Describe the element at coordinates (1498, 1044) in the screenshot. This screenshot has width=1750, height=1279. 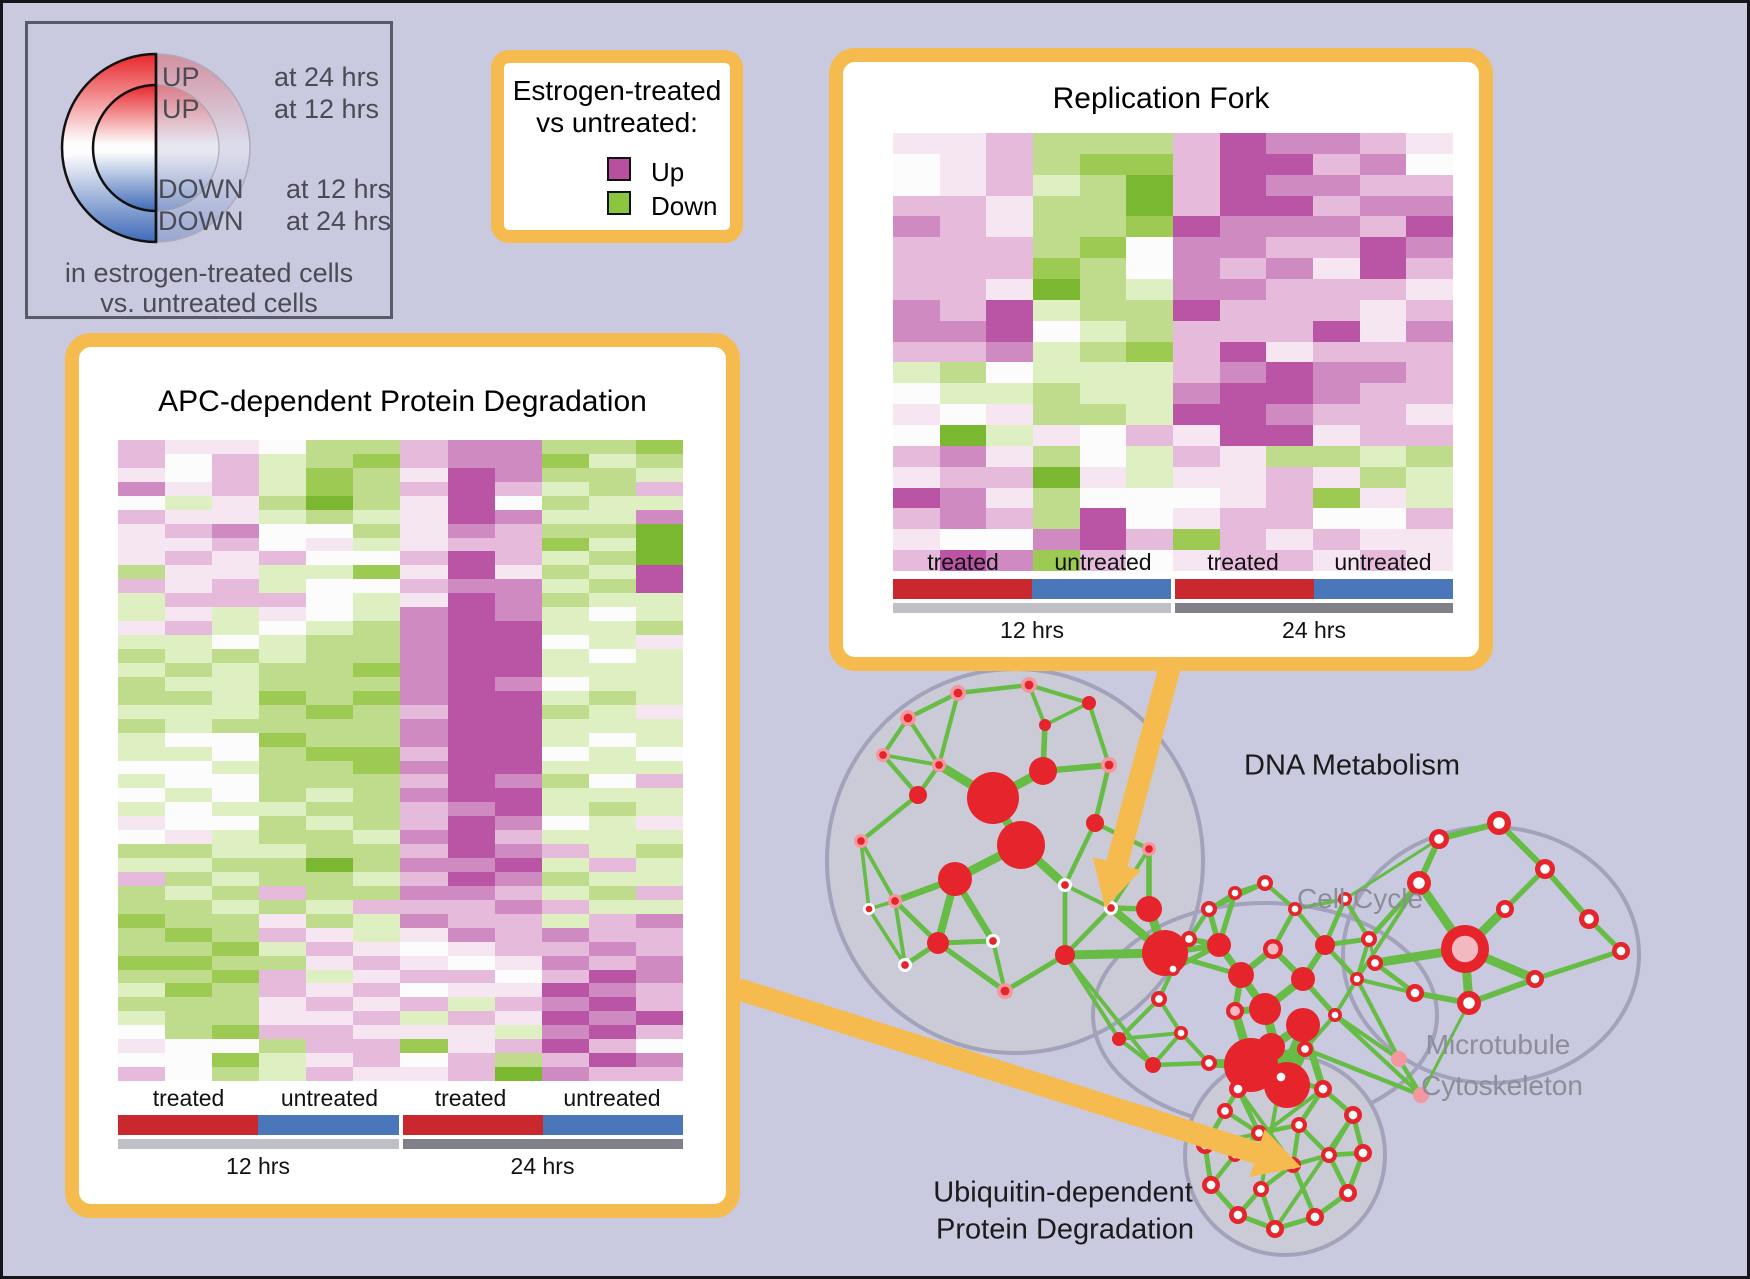
I see `cluster-label-microtubule-line1: Microtubule` at that location.